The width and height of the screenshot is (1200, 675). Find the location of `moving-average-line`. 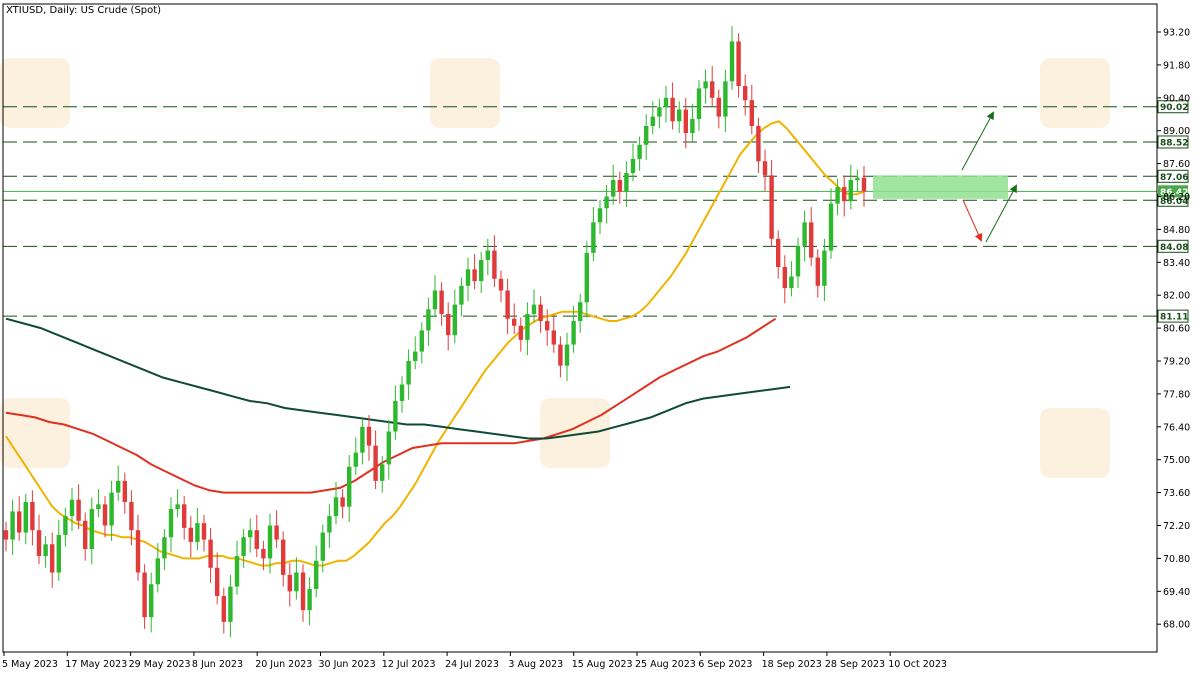

moving-average-line is located at coordinates (398, 378).